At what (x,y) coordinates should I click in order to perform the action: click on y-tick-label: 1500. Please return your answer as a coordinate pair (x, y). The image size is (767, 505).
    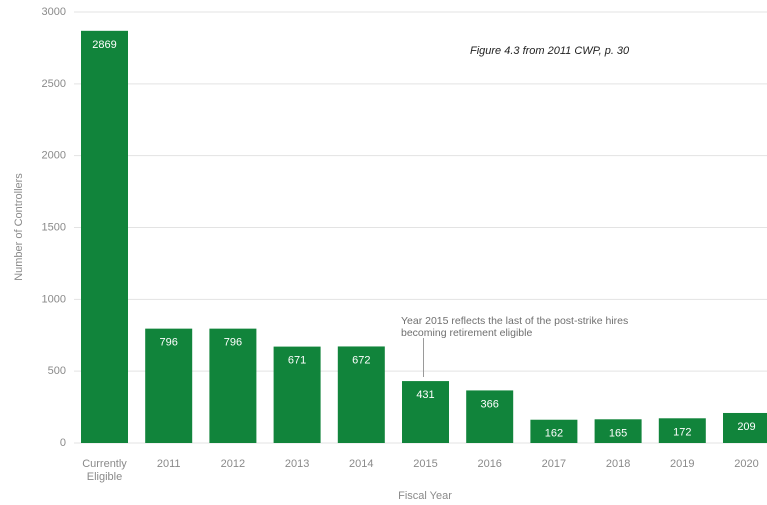
    Looking at the image, I should click on (54, 228).